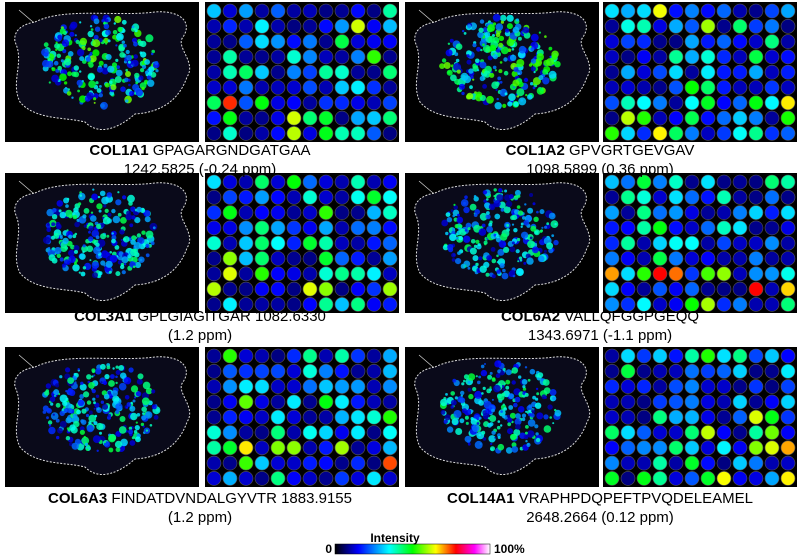  I want to click on caption-line: (1.2 ppm), so click(200, 335).